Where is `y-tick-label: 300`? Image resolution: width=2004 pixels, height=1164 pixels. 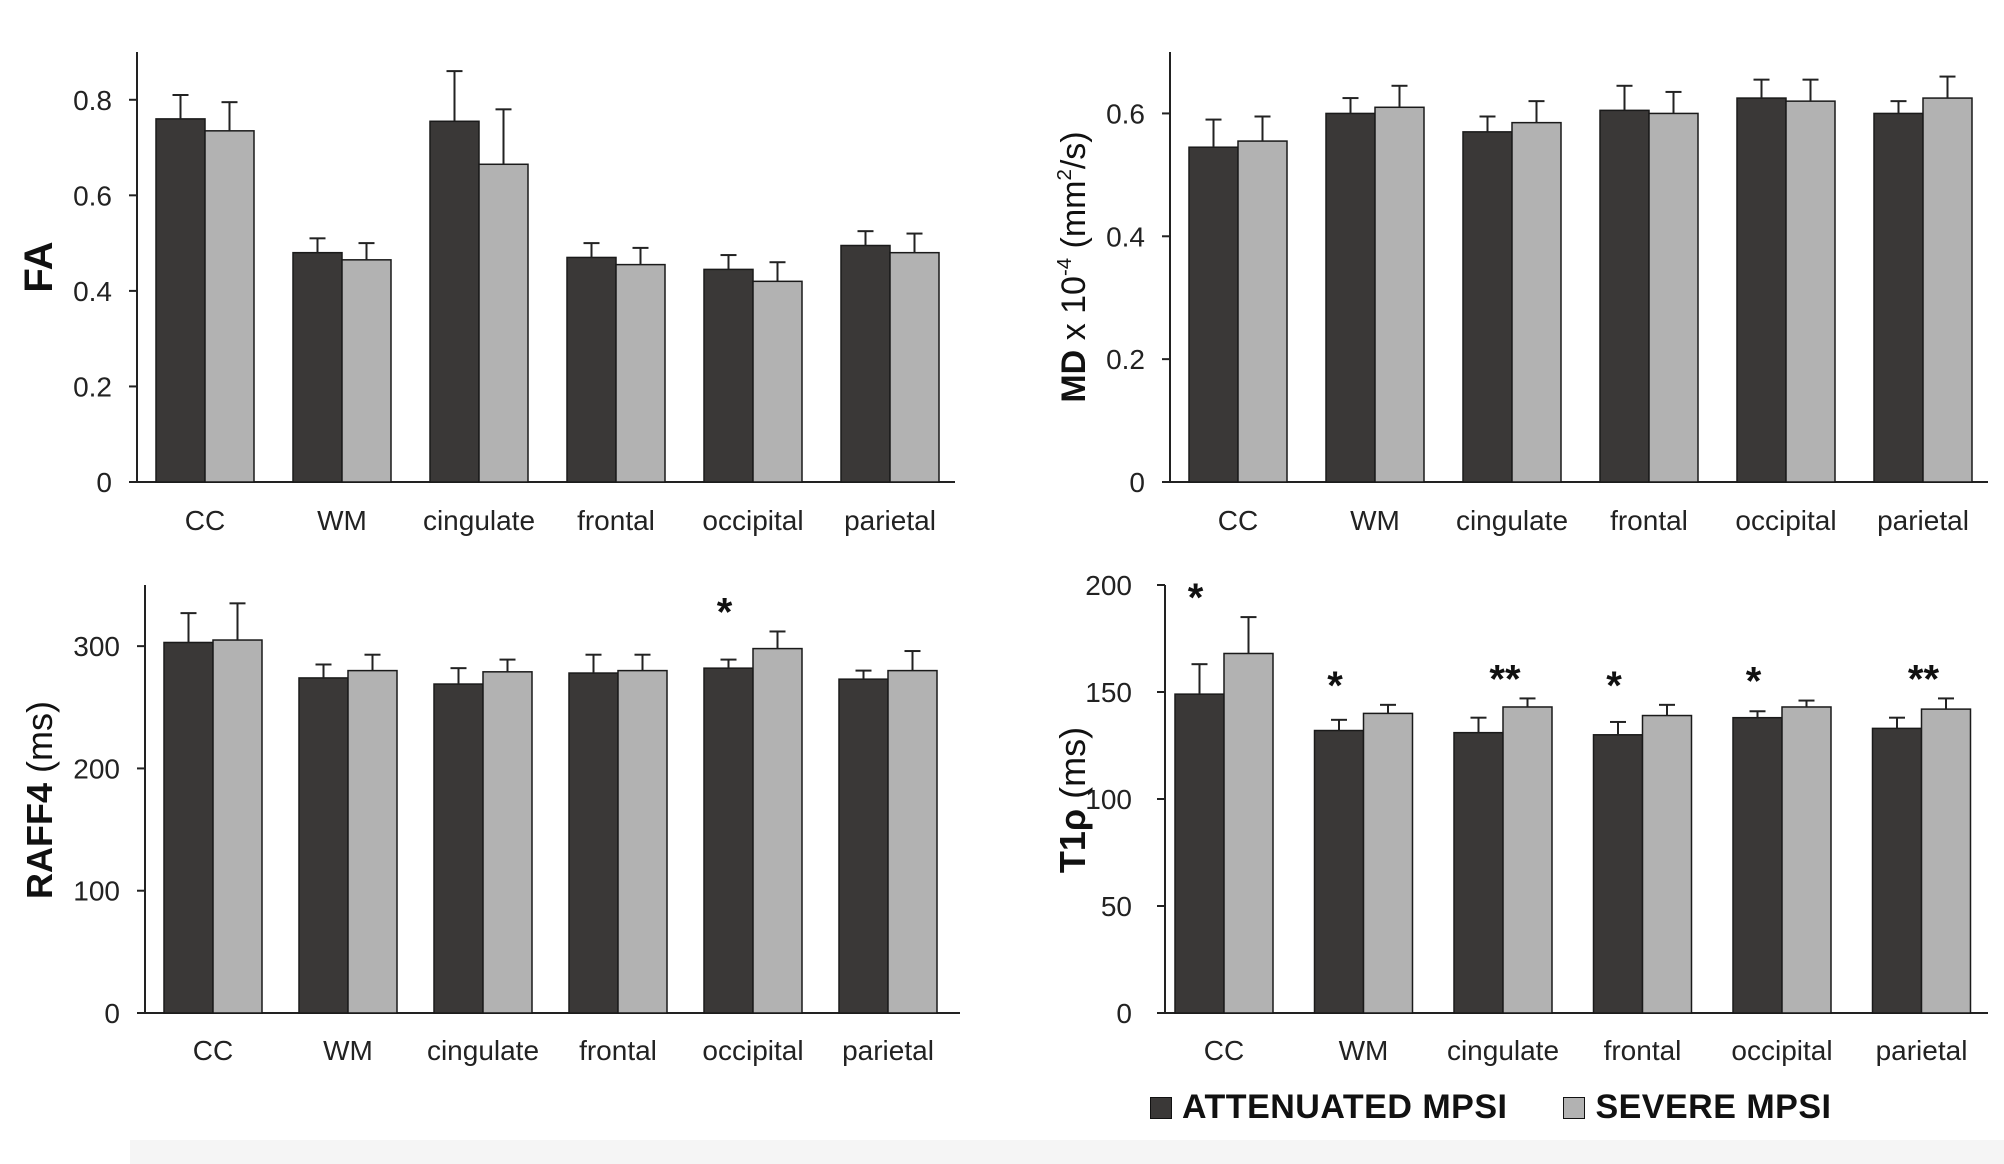 y-tick-label: 300 is located at coordinates (96, 646).